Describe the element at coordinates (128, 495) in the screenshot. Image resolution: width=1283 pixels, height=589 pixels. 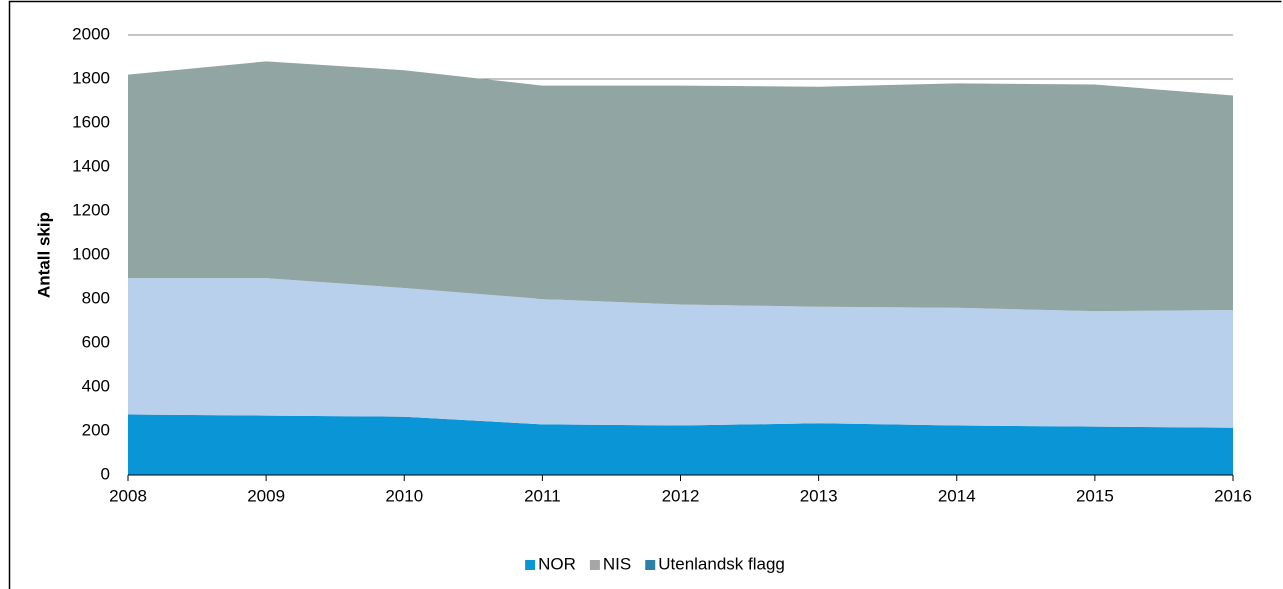
I see `x-tick-label: 2008` at that location.